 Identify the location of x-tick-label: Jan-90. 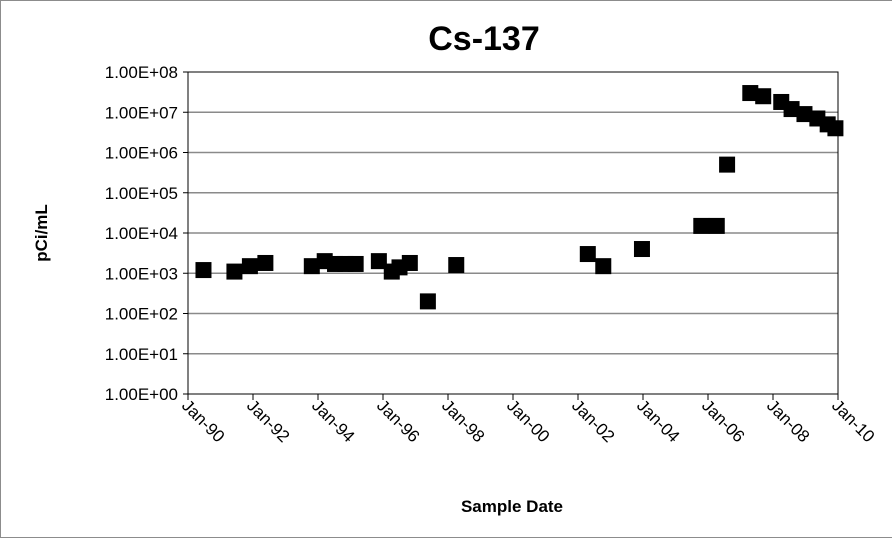
(203, 421).